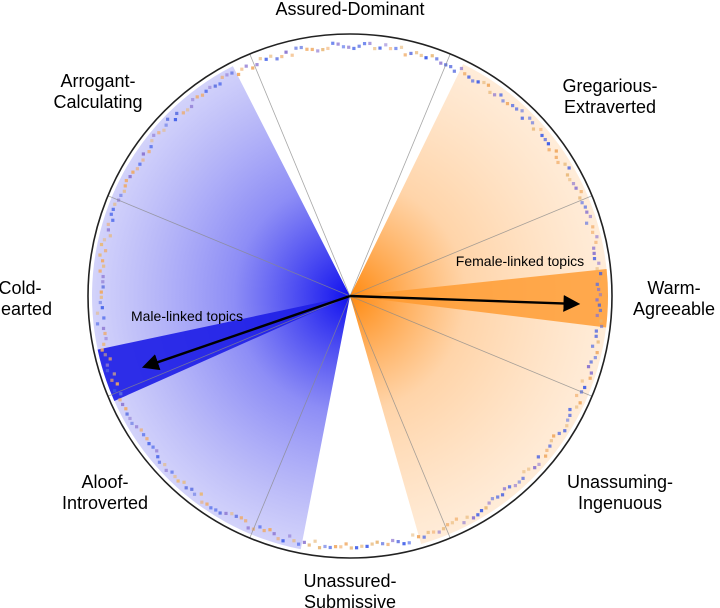  I want to click on female-peak-sector, so click(479, 298).